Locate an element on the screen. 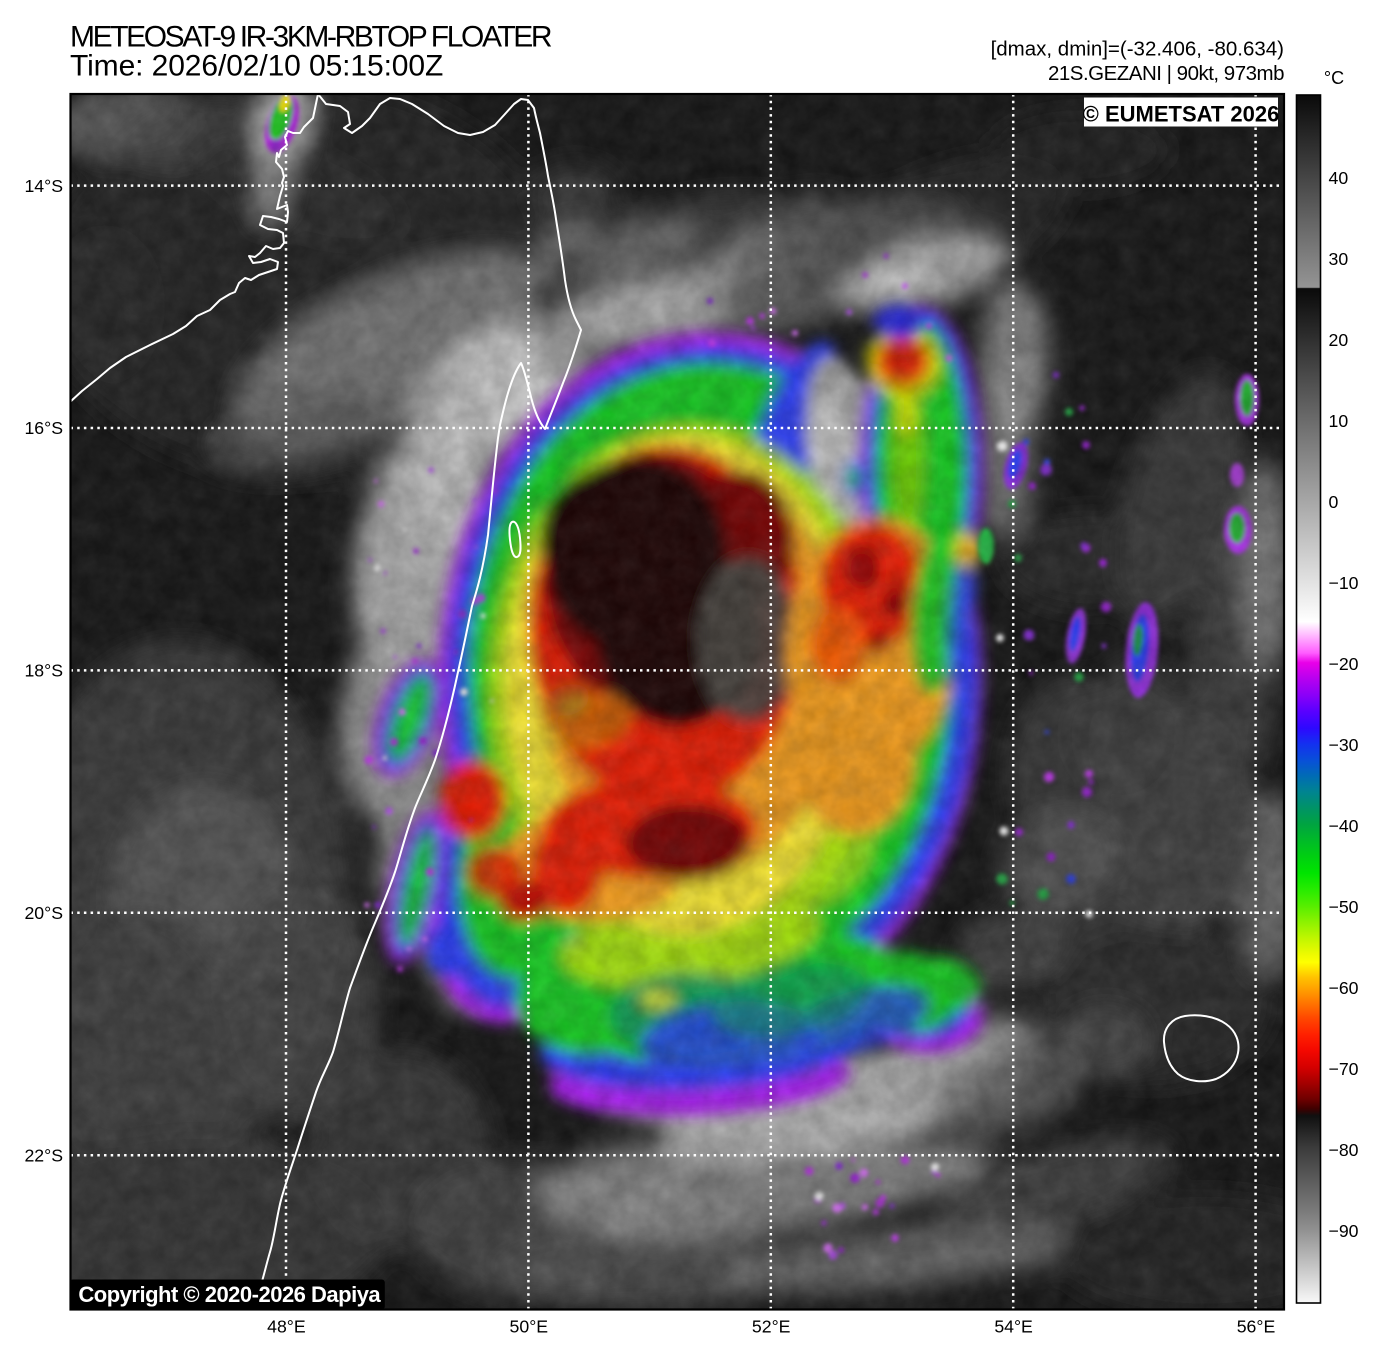 This screenshot has width=1388, height=1359. svg-text: Copyright © 2020-2026 Dapiya is located at coordinates (229, 1294).